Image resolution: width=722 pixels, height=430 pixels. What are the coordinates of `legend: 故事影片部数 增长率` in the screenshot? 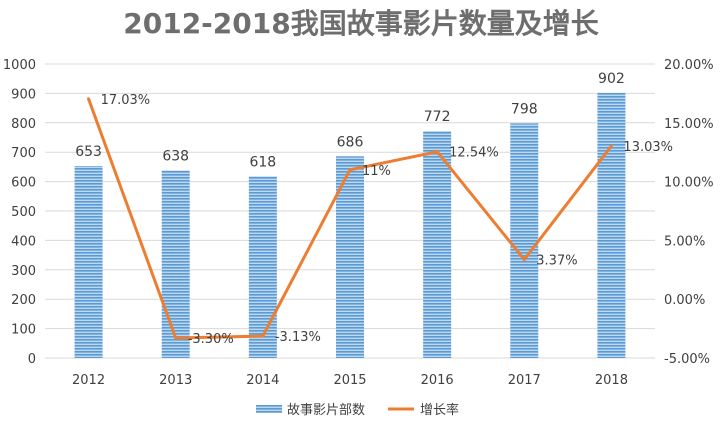 It's located at (357, 410).